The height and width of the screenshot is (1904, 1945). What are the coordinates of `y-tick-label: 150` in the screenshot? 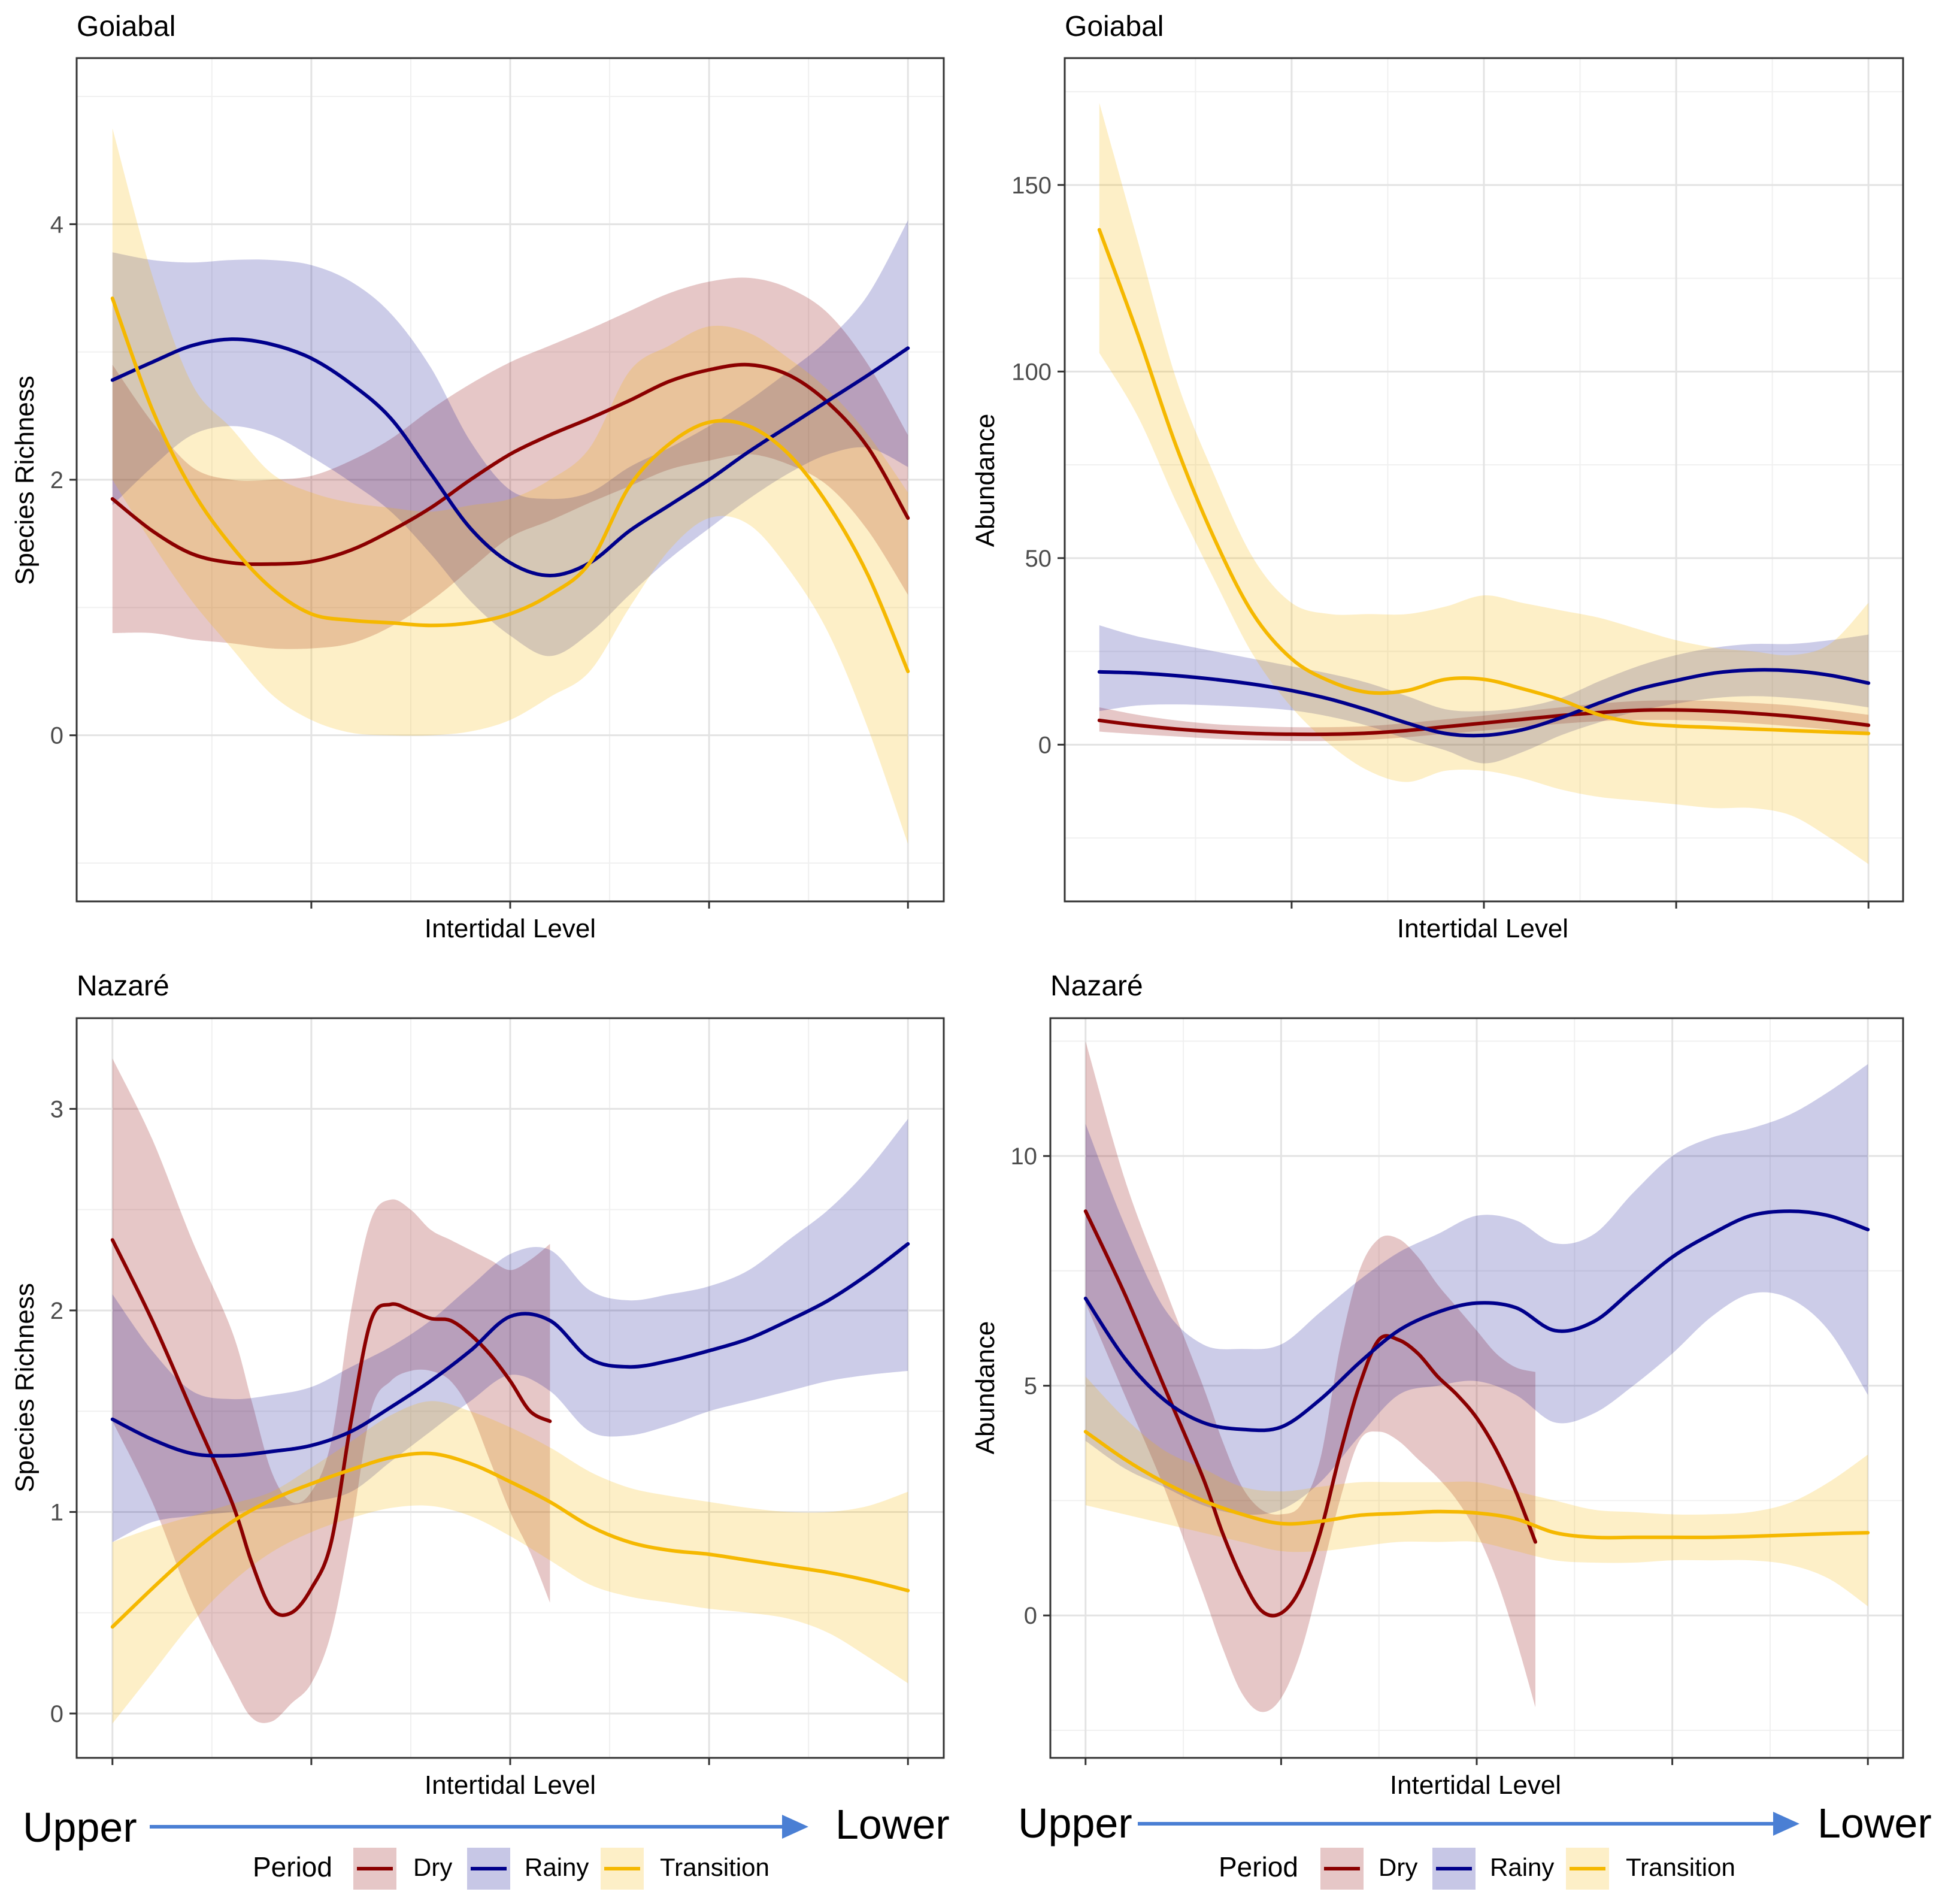 It's located at (1031, 185).